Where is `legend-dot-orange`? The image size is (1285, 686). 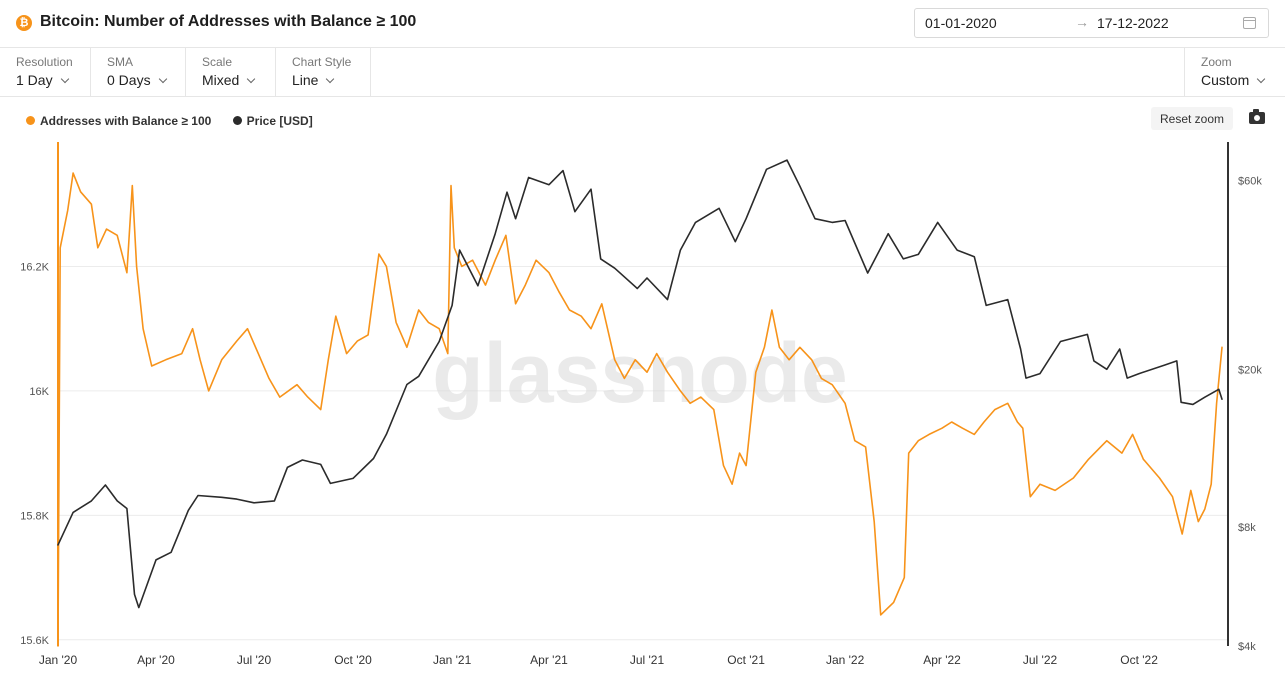
legend-dot-orange is located at coordinates (30, 120).